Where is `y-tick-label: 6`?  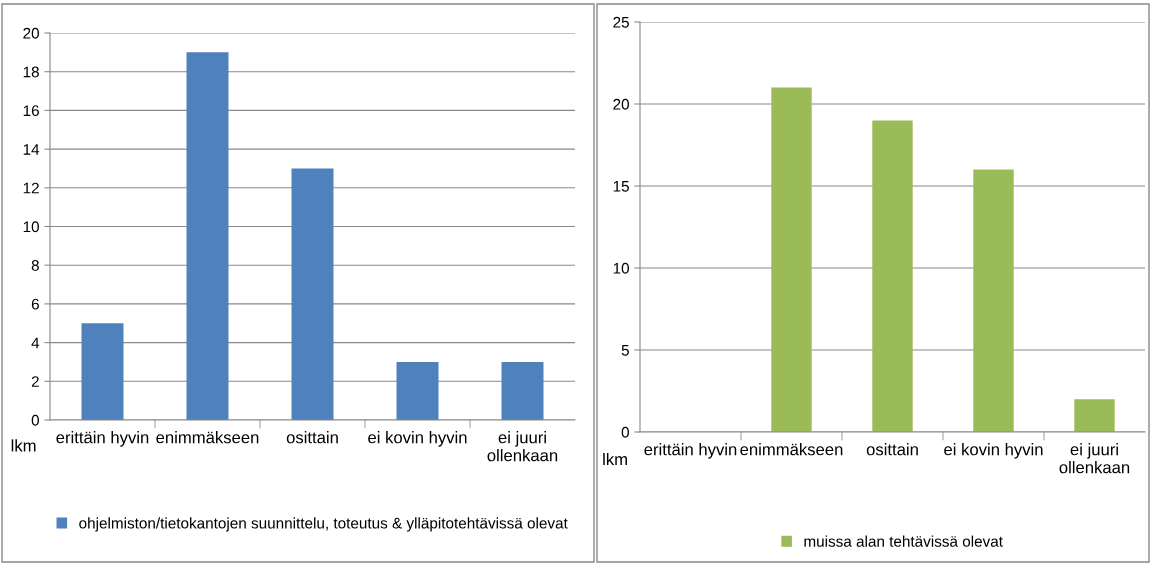
y-tick-label: 6 is located at coordinates (35, 304).